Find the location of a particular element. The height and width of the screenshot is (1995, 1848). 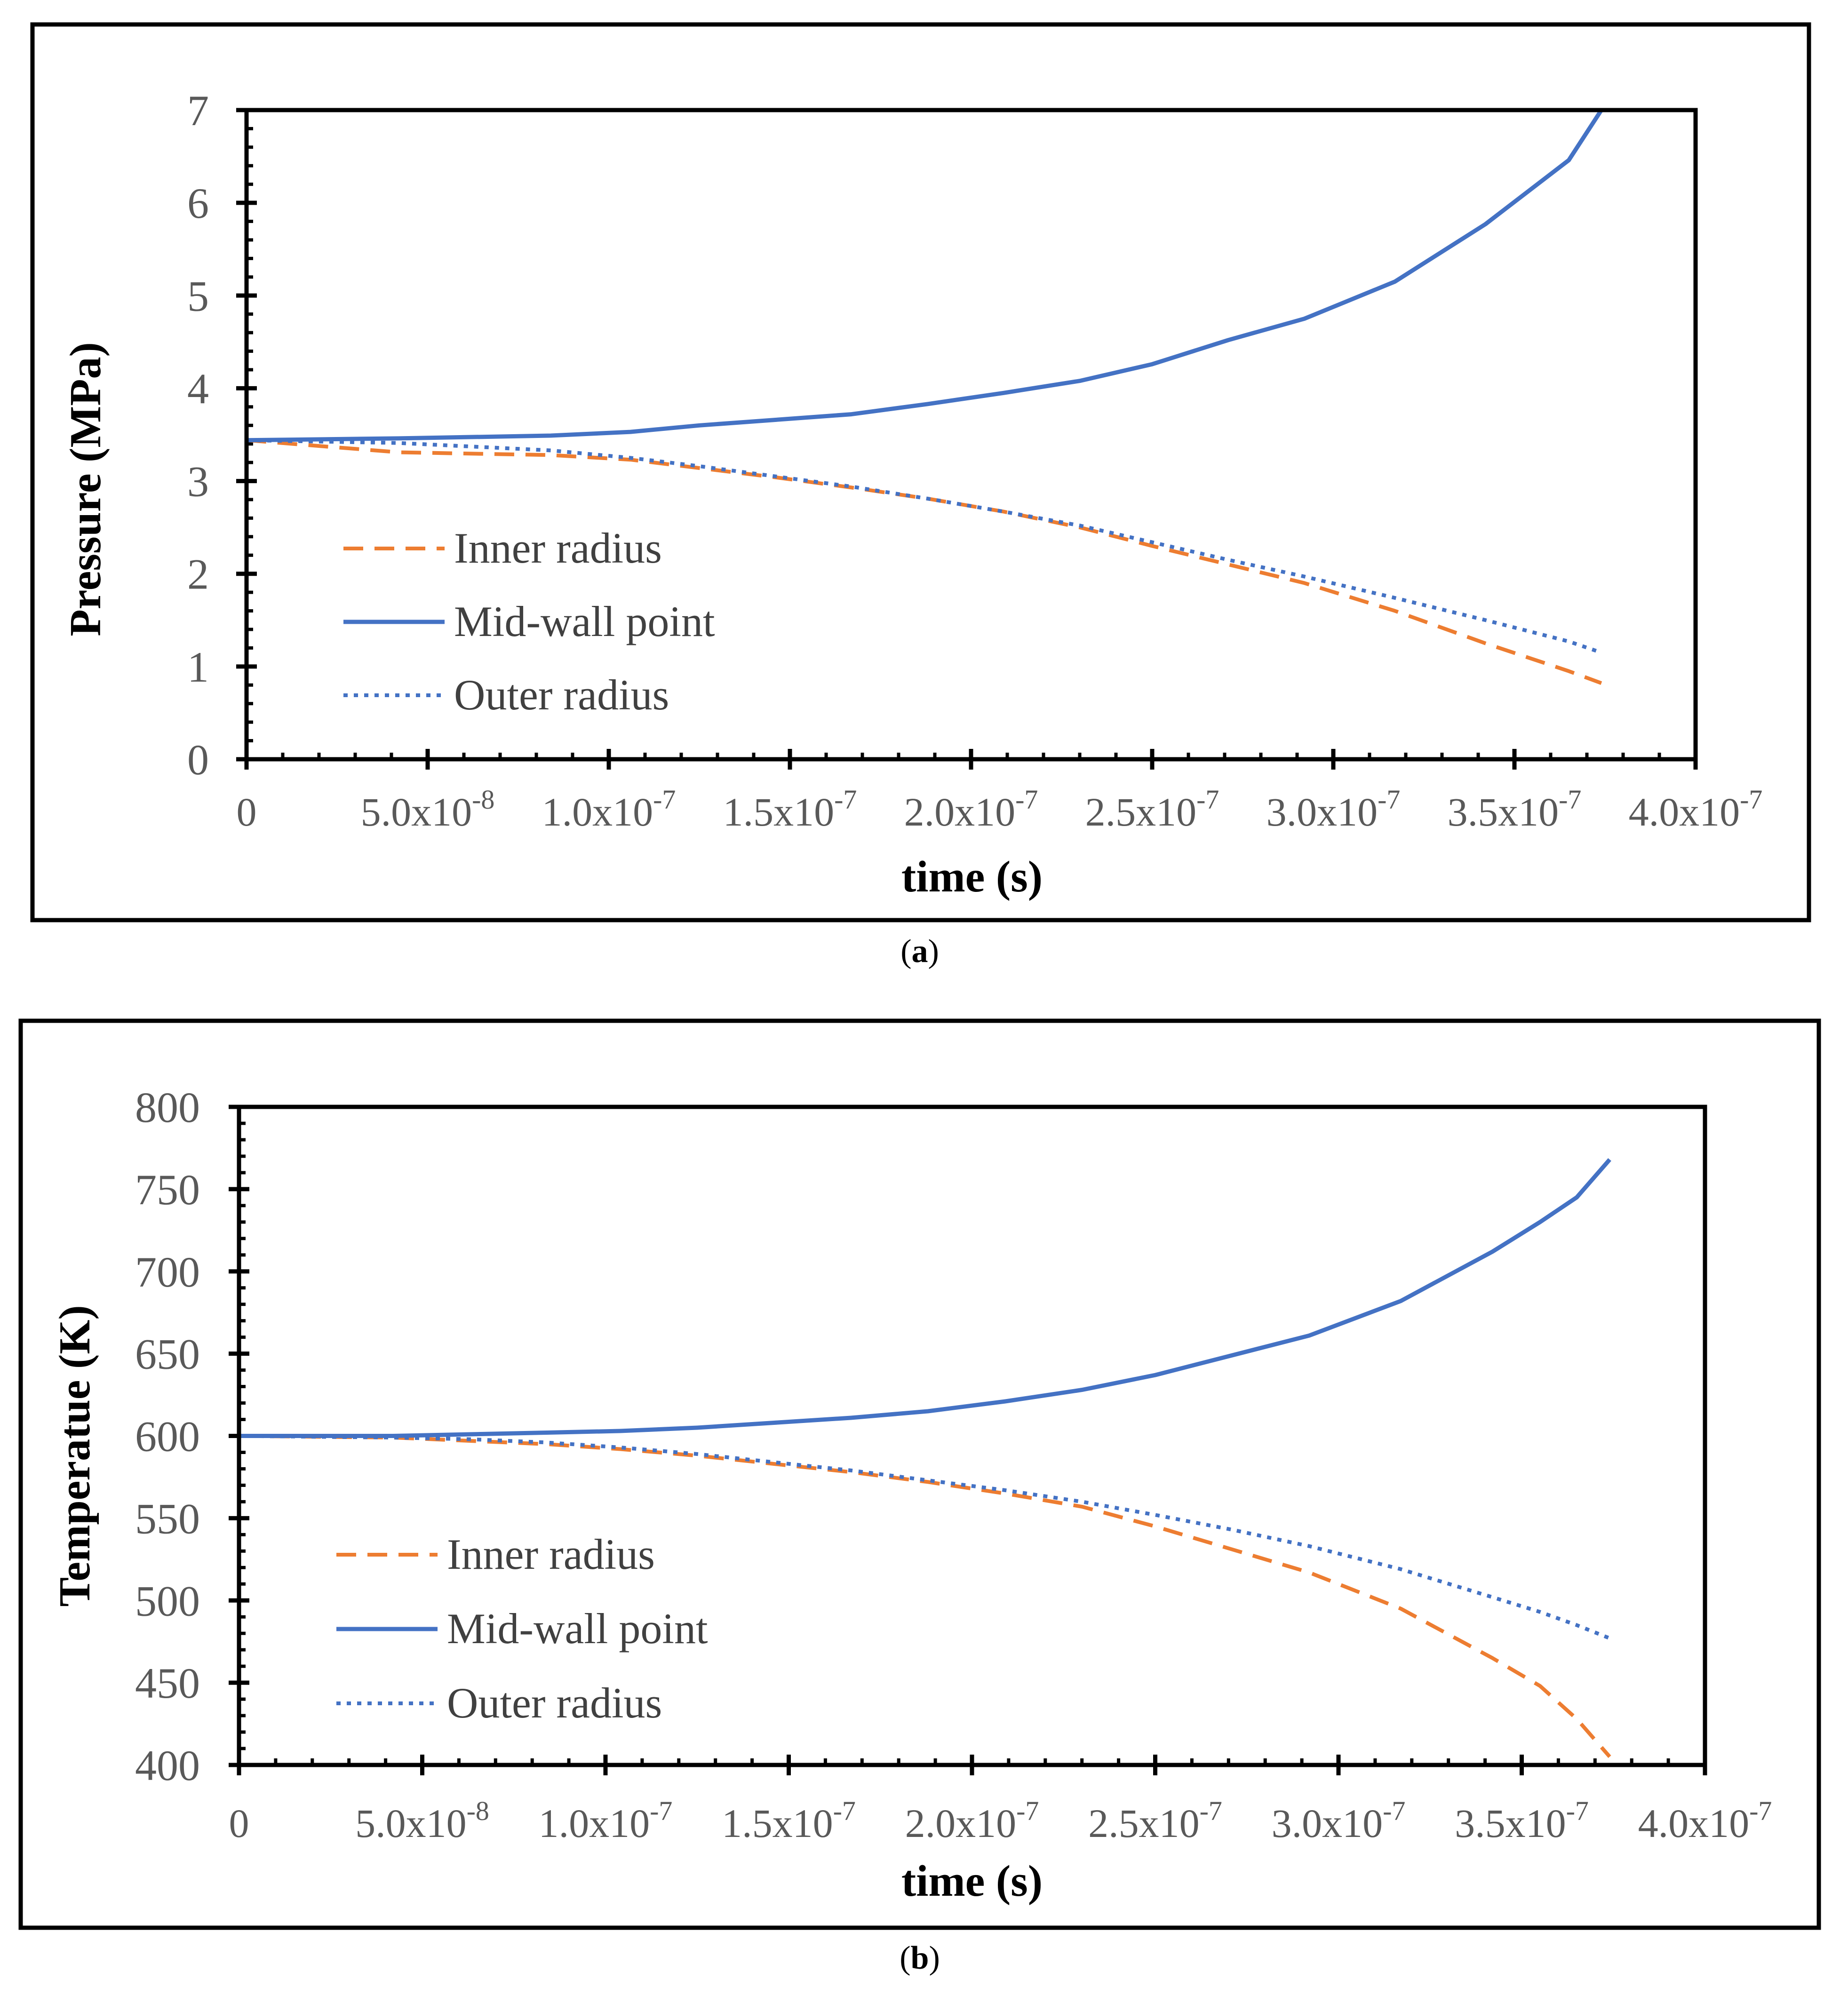

panel-b-y-tick-label: 750 is located at coordinates (167, 1190).